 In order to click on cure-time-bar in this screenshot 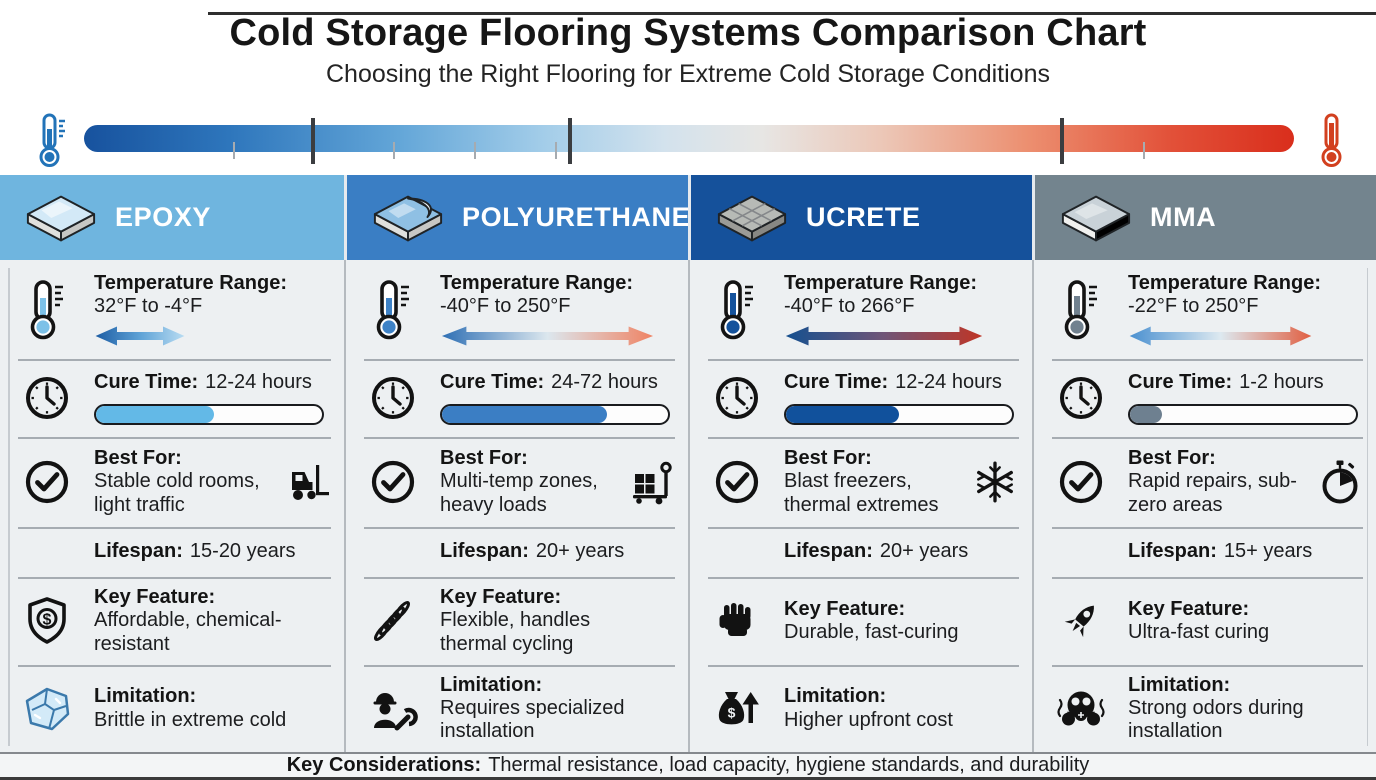, I will do `click(1243, 414)`.